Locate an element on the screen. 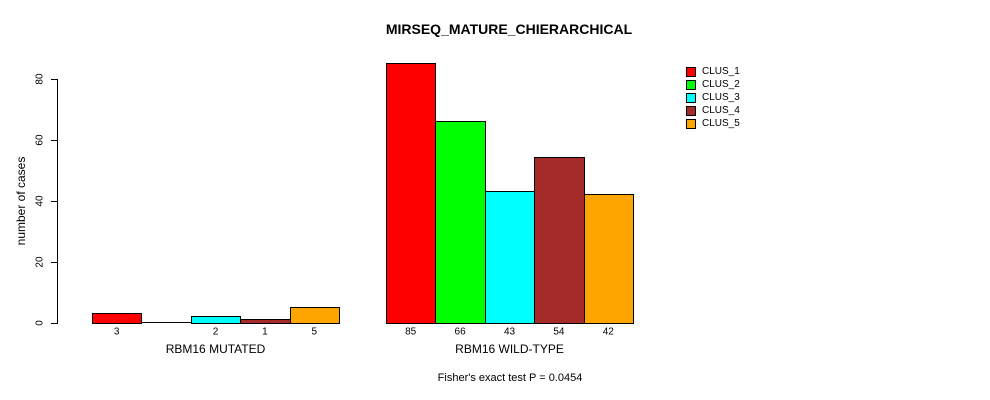 The image size is (990, 400). bar-value-label: 66 is located at coordinates (460, 332).